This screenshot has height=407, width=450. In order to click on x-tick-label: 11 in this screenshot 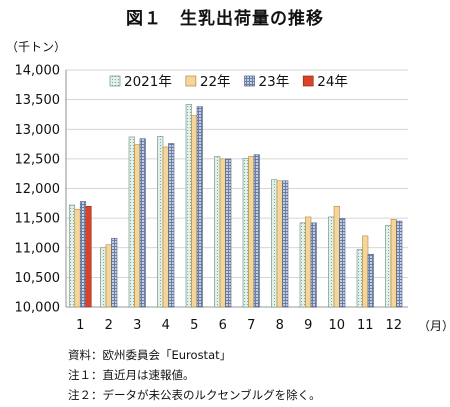, I will do `click(365, 325)`.